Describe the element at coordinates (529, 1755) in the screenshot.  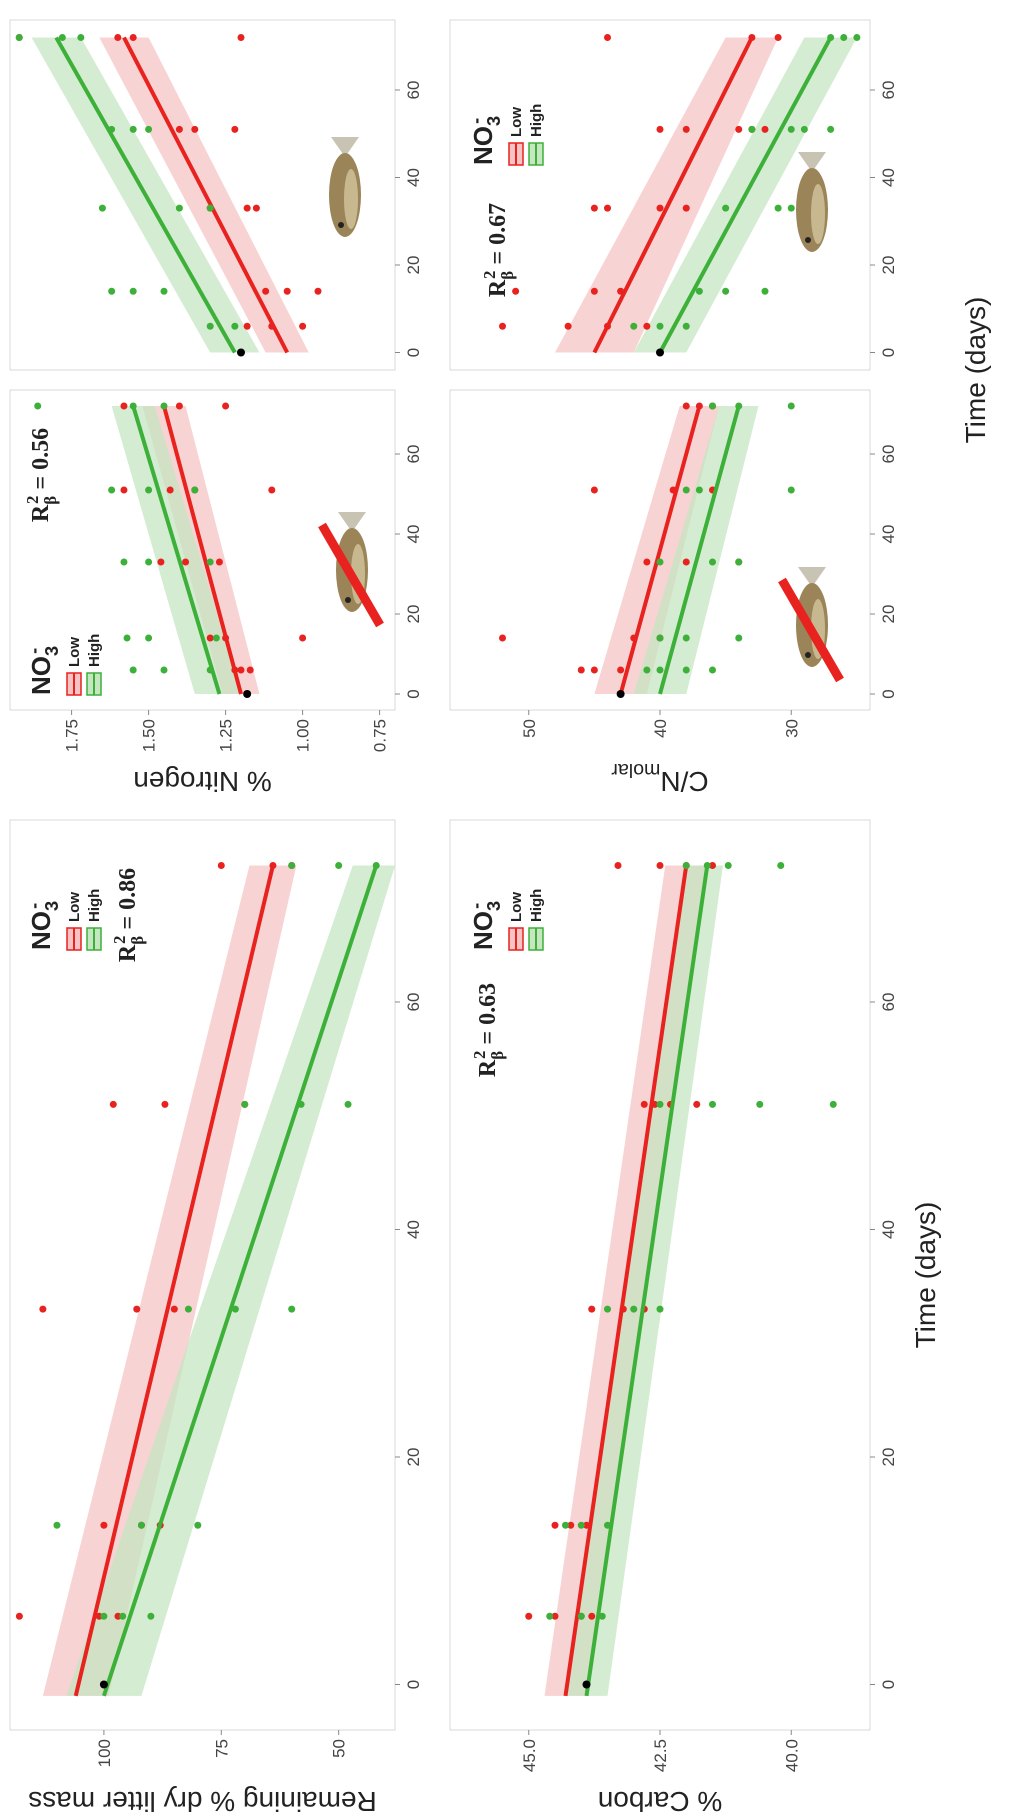
I see `y-tick-label: 45.0` at that location.